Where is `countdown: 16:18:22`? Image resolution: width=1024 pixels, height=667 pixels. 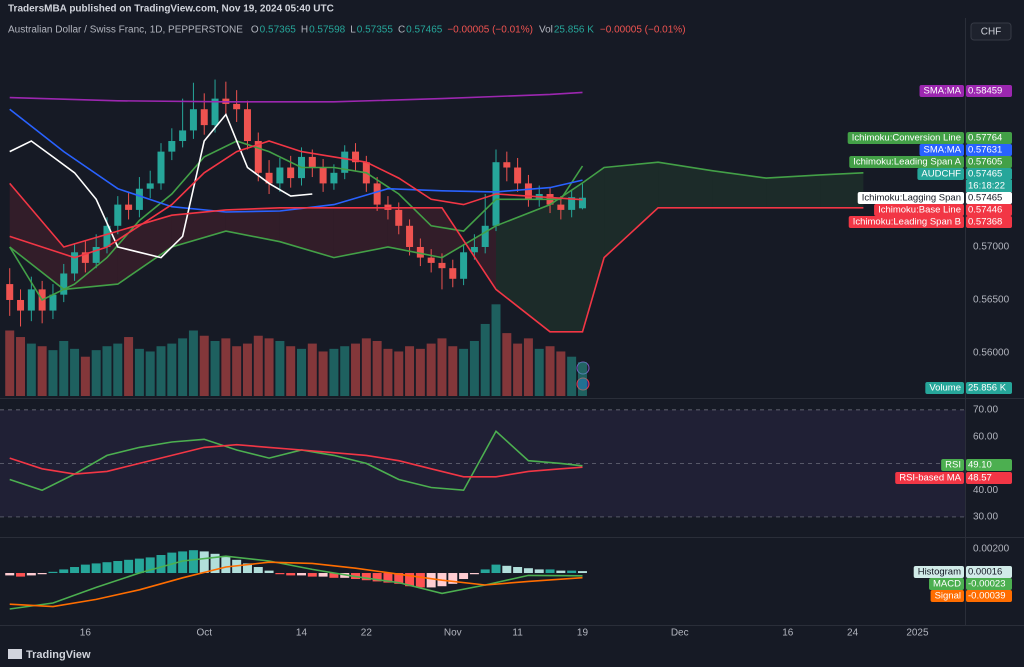 countdown: 16:18:22 is located at coordinates (986, 186).